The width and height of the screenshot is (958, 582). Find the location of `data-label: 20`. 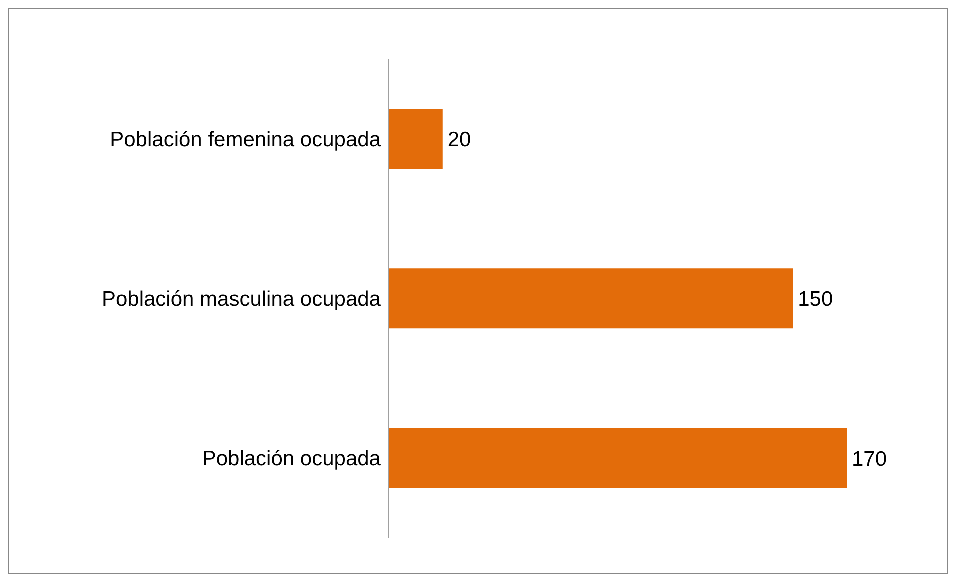

data-label: 20 is located at coordinates (460, 140).